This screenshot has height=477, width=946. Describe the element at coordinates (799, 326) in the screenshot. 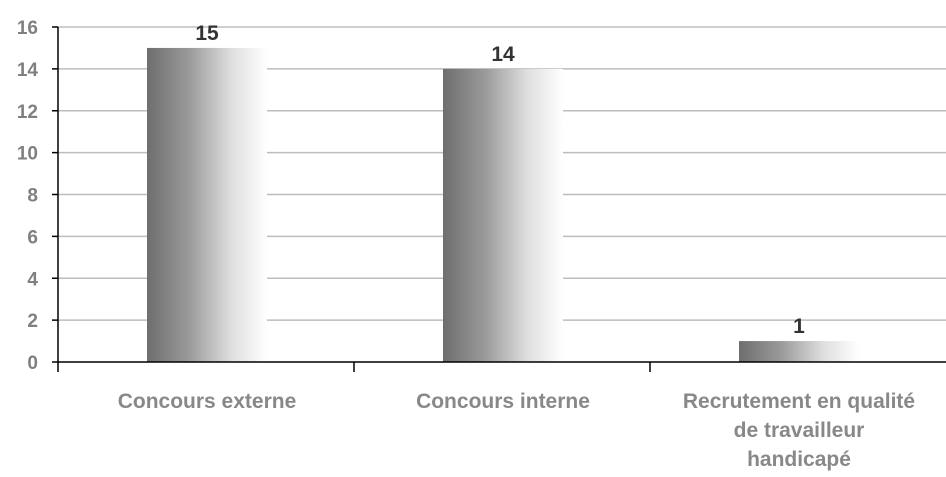

I see `data-label: 1` at that location.